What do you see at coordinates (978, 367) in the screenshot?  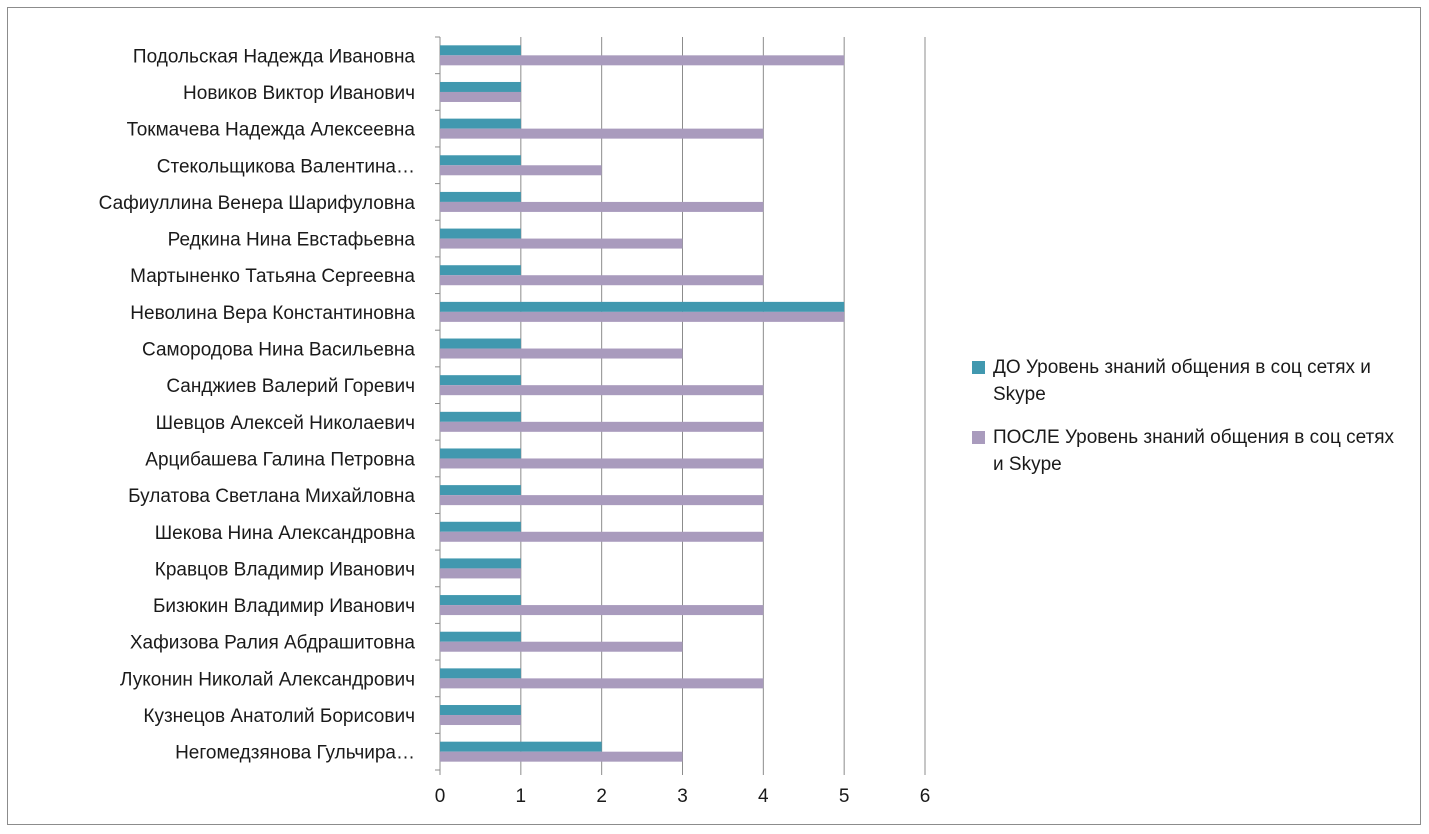 I see `legend-swatch-before` at bounding box center [978, 367].